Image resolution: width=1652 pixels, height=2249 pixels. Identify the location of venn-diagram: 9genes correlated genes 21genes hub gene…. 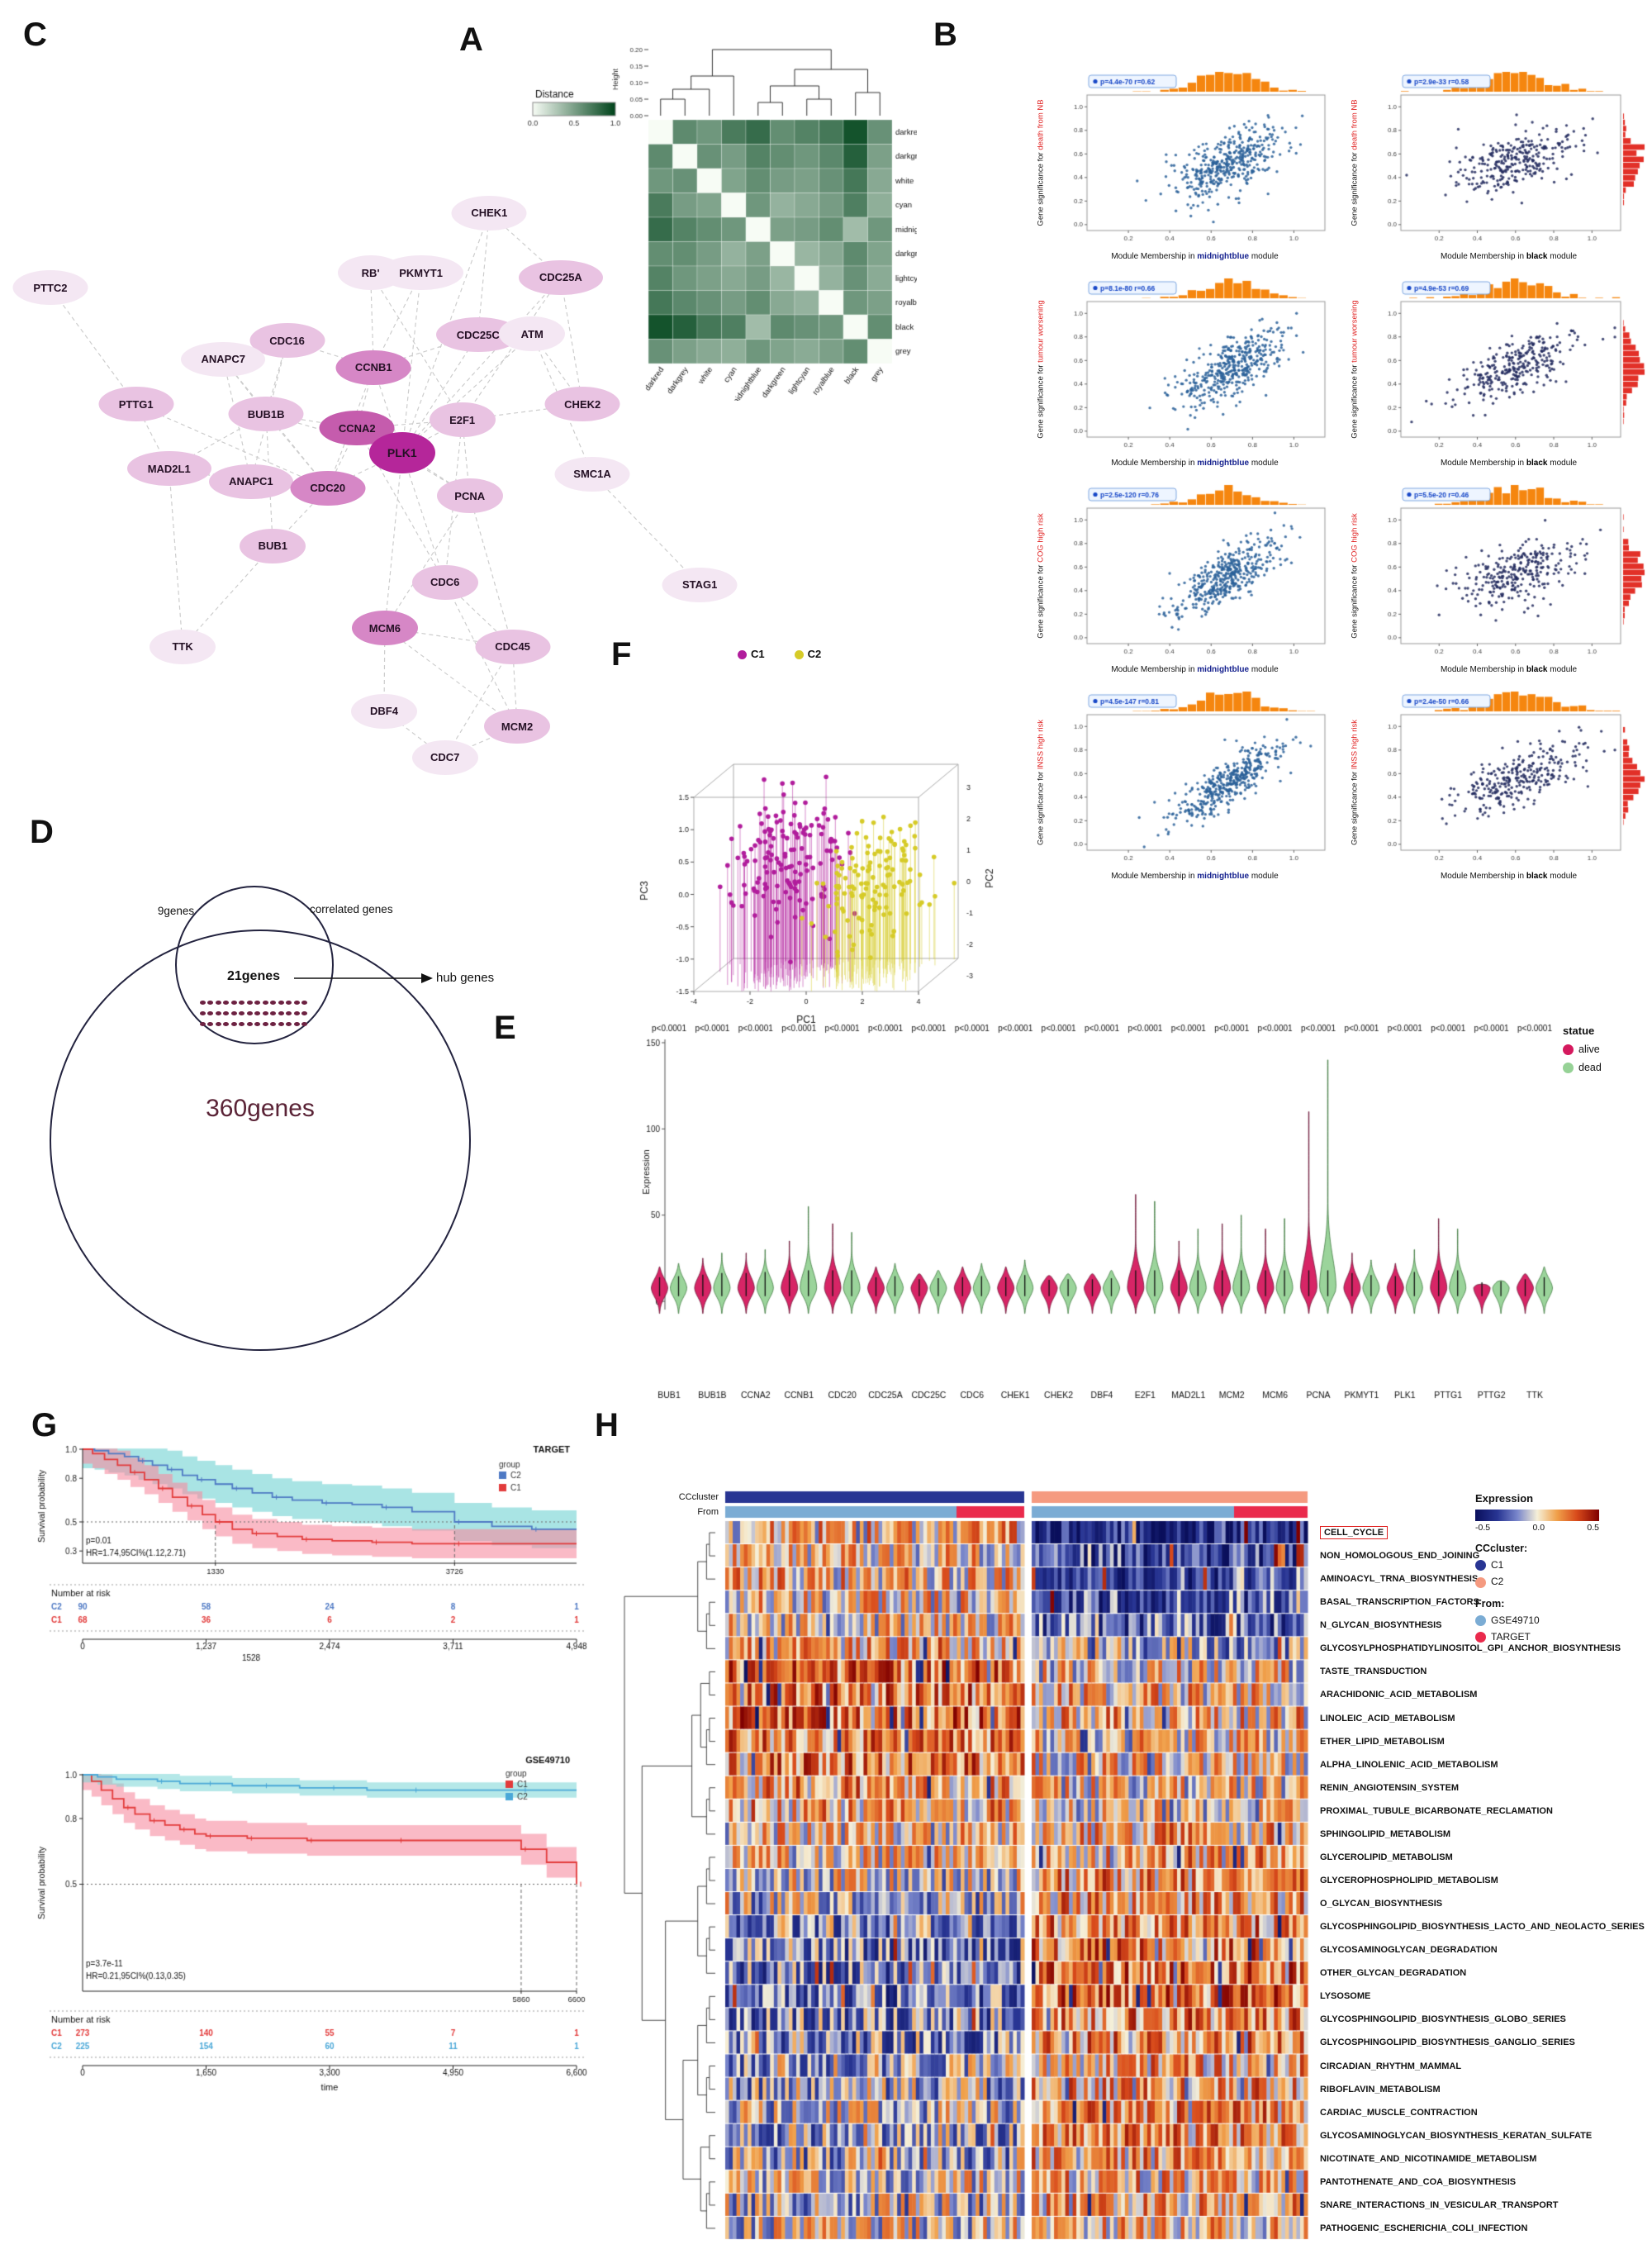
(272, 1098).